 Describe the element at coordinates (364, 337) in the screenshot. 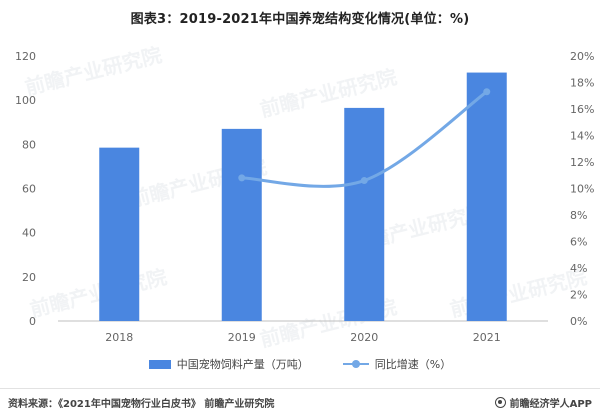

I see `x-axis-tick-label: 2020` at that location.